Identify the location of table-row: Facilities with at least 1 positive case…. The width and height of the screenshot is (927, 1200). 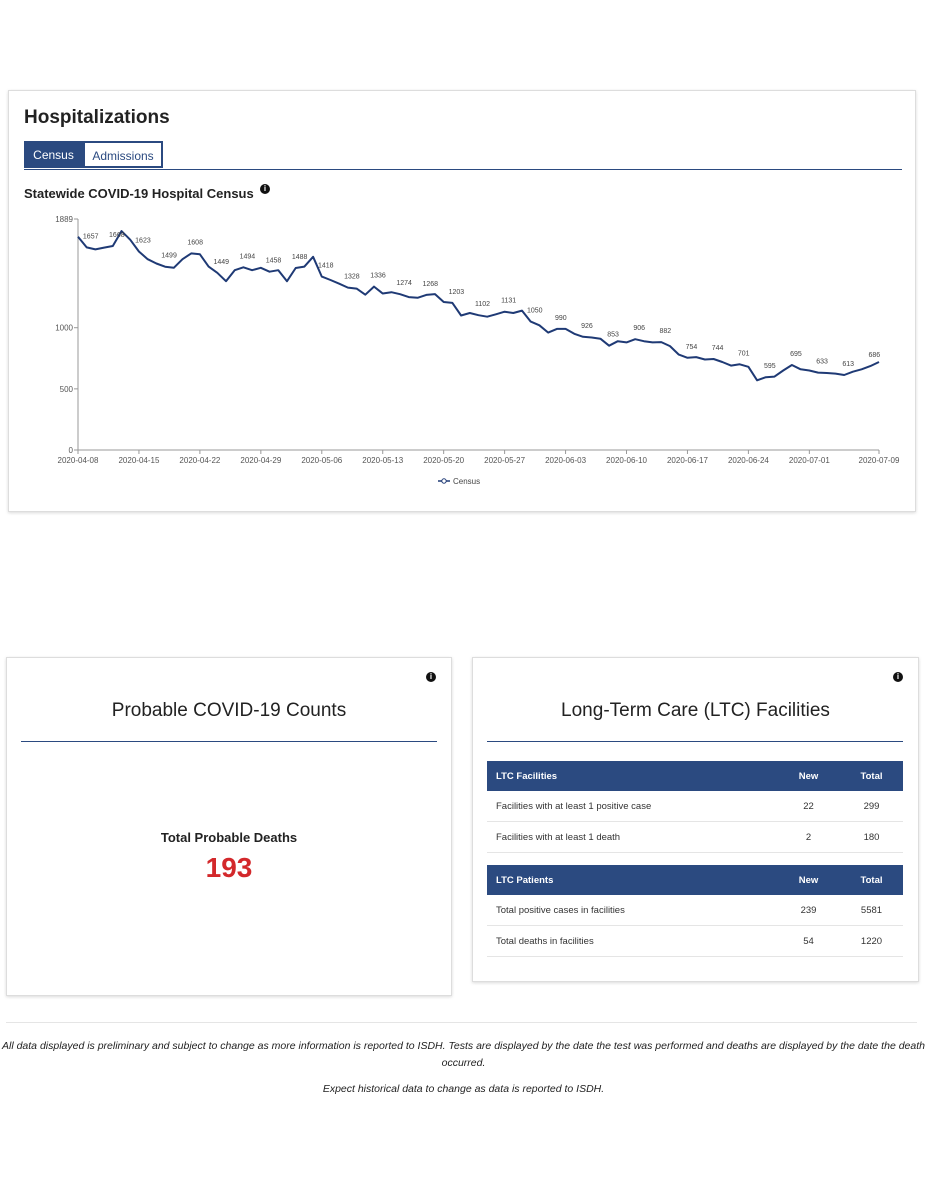
(695, 806).